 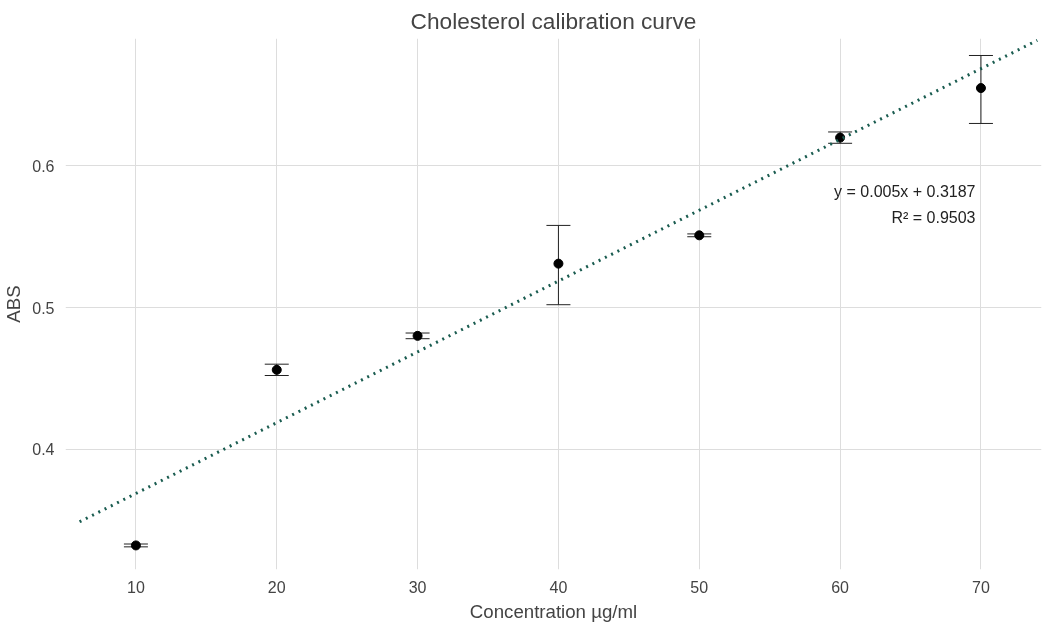 I want to click on annotation: y = 0.005x + 0.3187, so click(x=905, y=191).